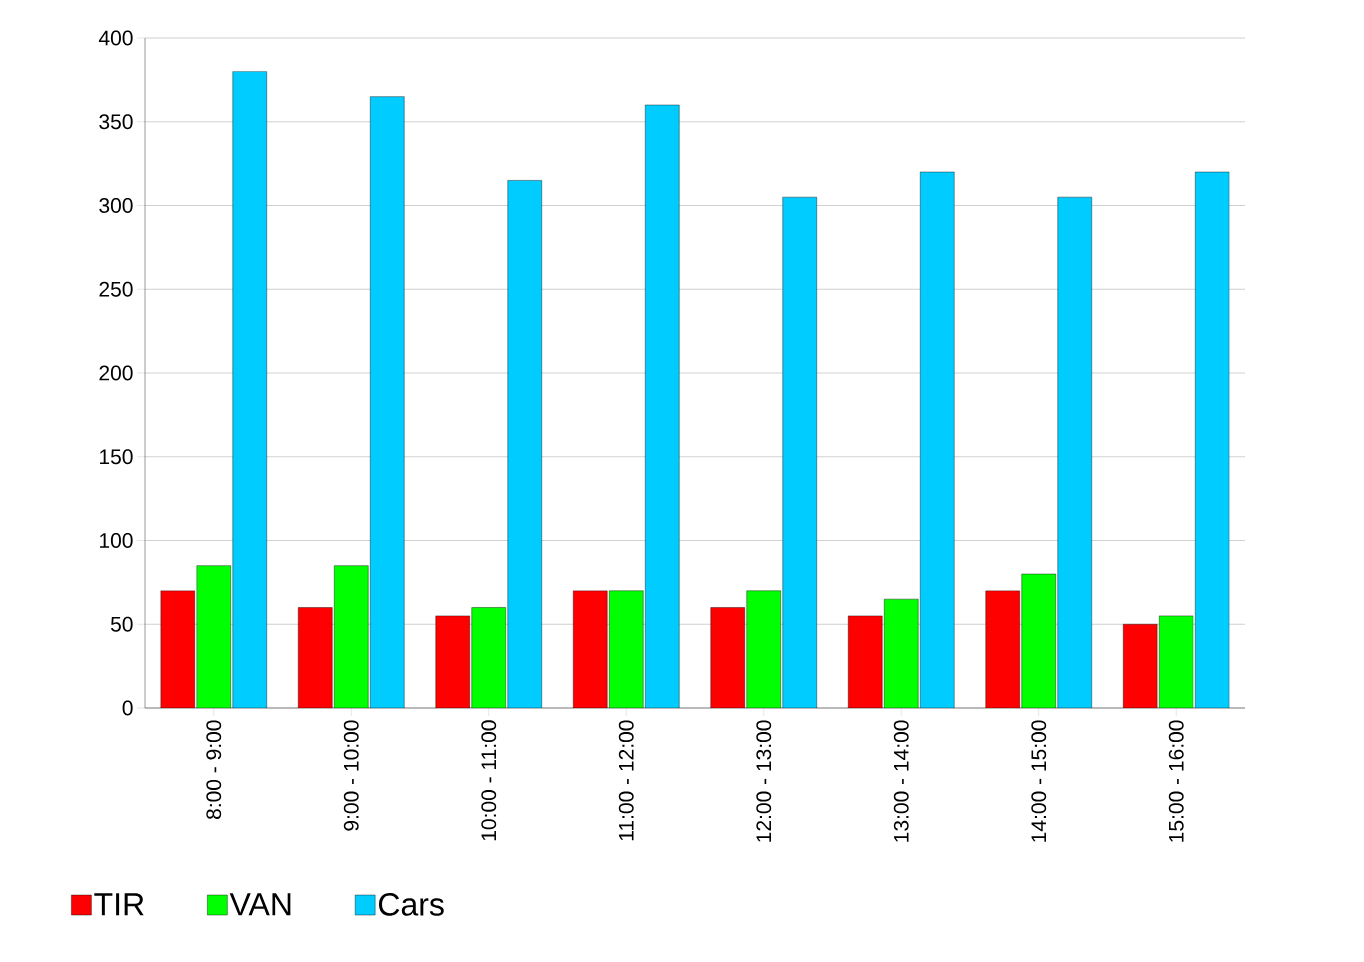 This screenshot has width=1364, height=962. I want to click on y-tick-label: 400, so click(115, 38).